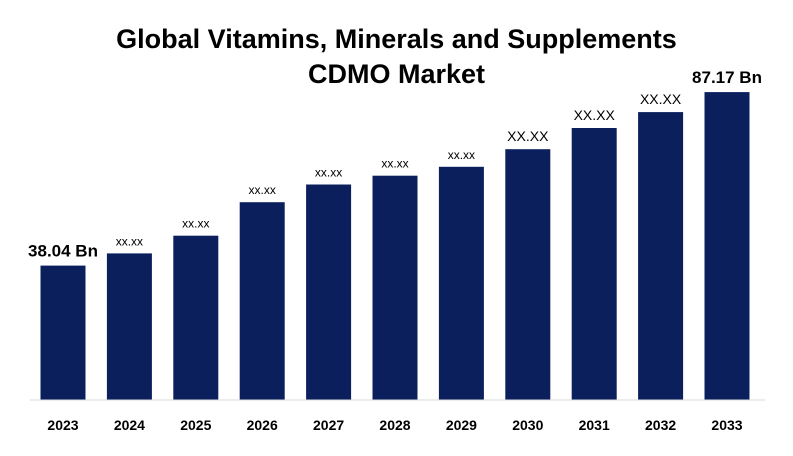 The width and height of the screenshot is (793, 456). I want to click on data-label-2028: xx.xx, so click(394, 164).